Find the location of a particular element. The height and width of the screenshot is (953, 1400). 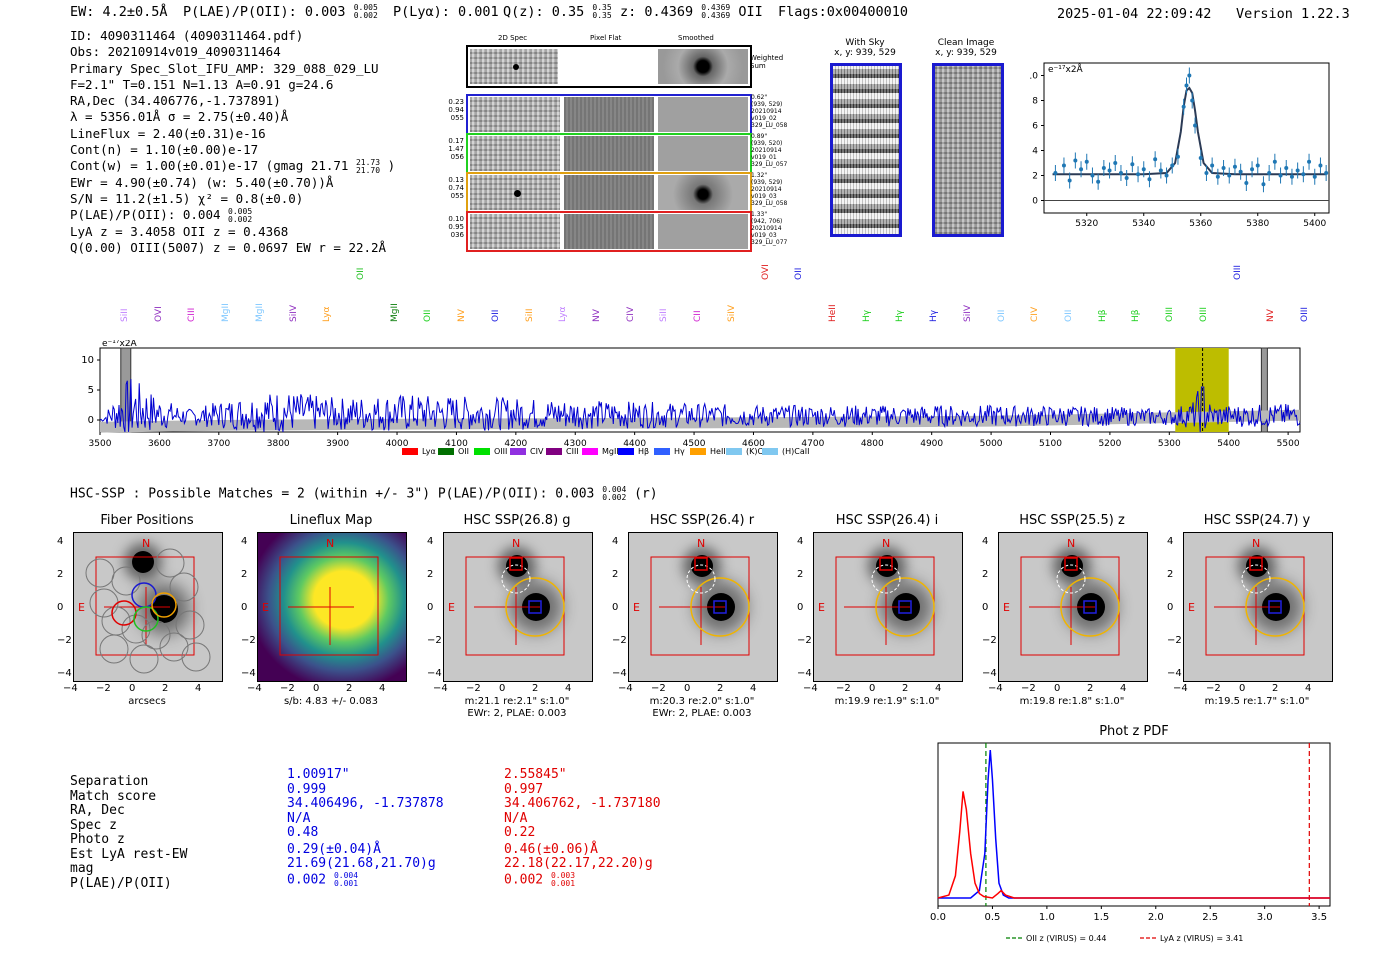

col1-plae-bounds: 0.004 0.001 is located at coordinates (346, 879).